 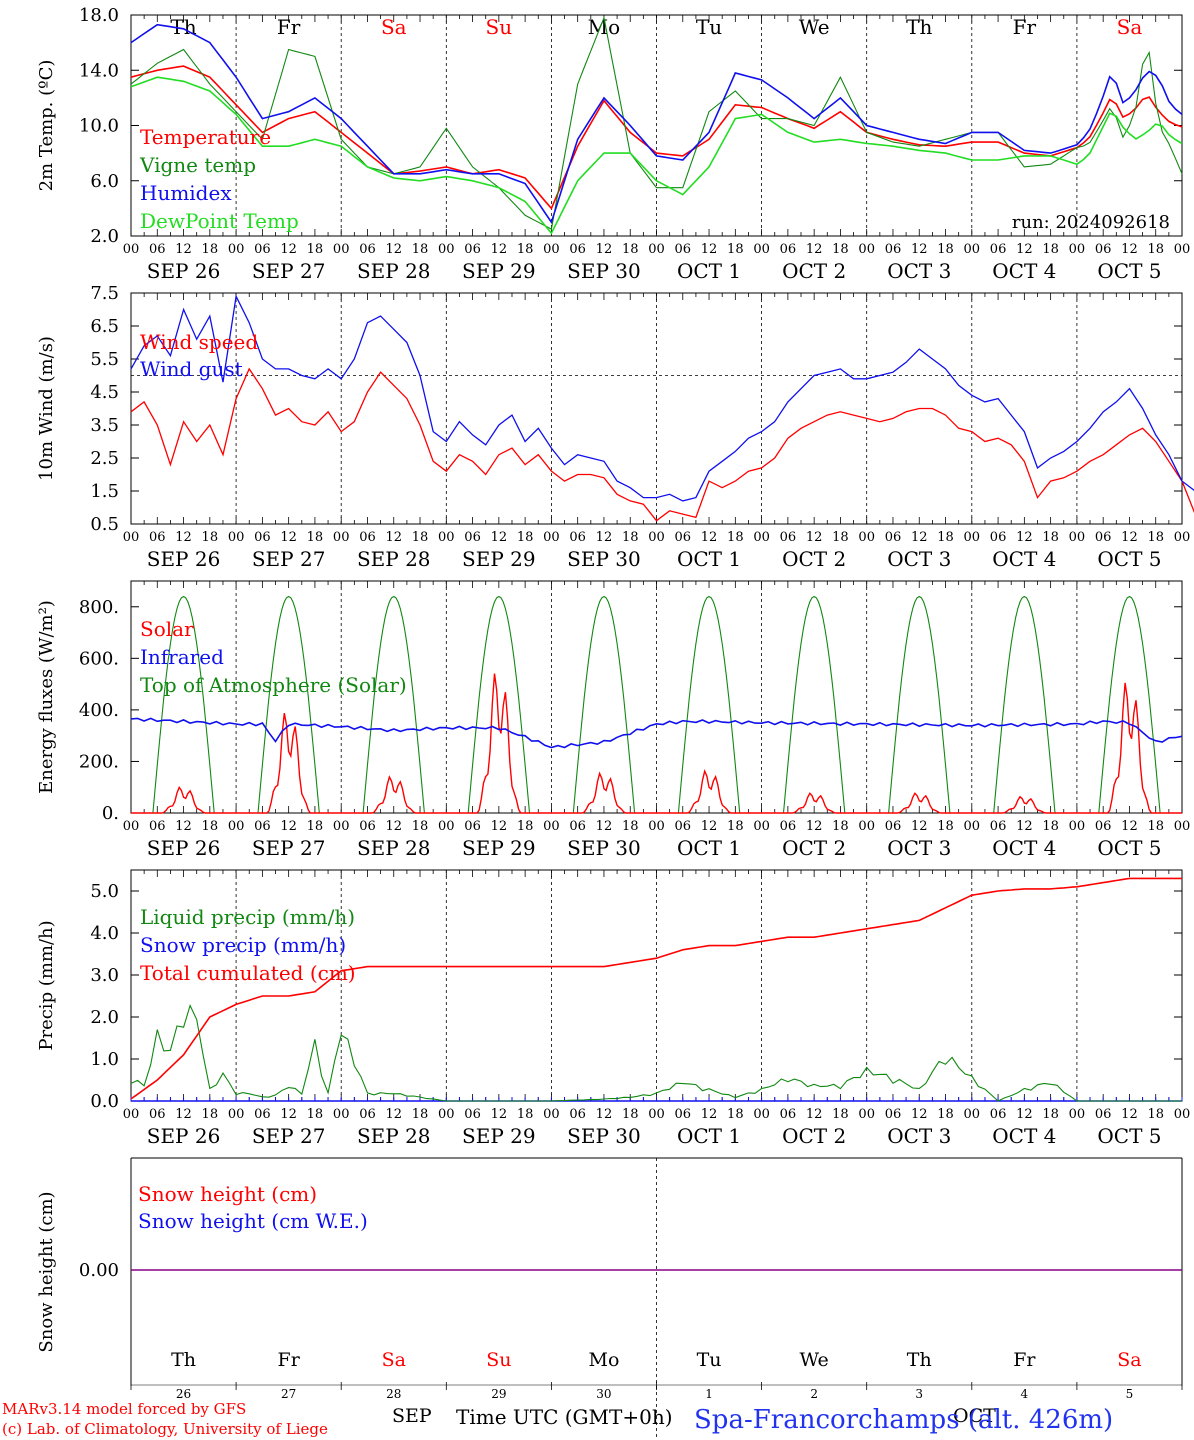 I want to click on y-tick-label: 200., so click(x=99, y=761).